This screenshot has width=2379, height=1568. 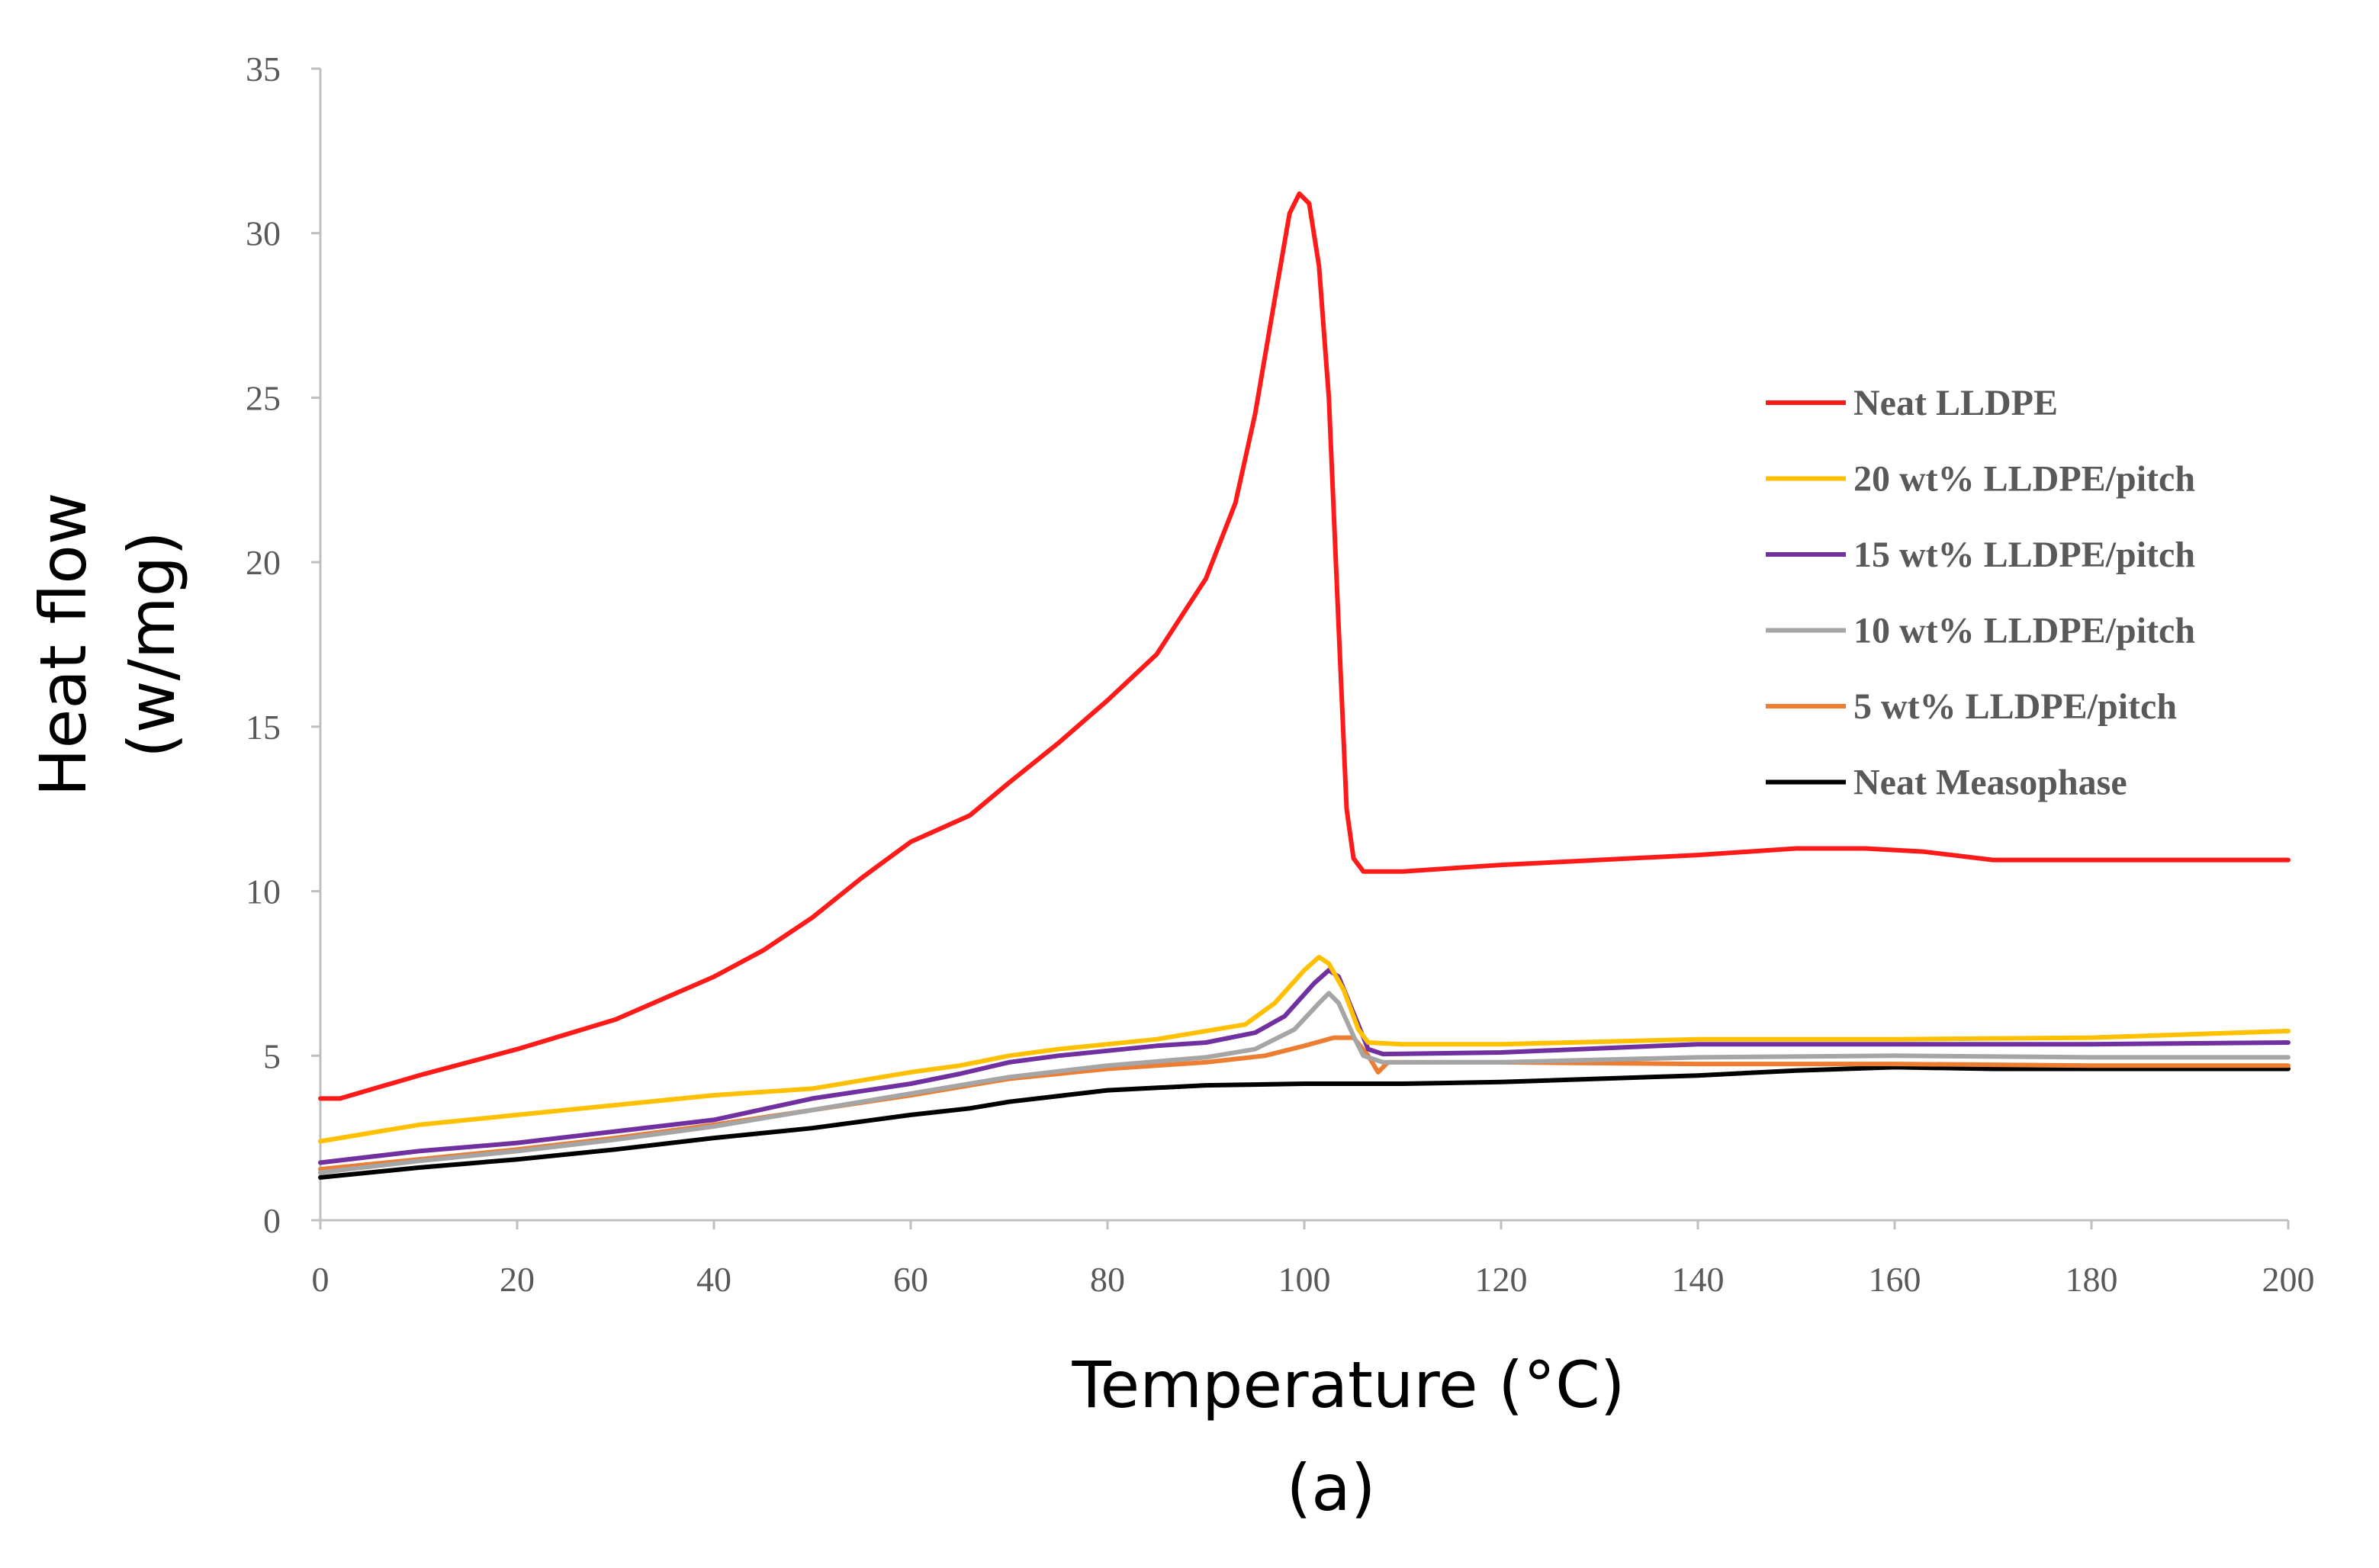 What do you see at coordinates (1698, 1279) in the screenshot?
I see `x-tick-label: 140` at bounding box center [1698, 1279].